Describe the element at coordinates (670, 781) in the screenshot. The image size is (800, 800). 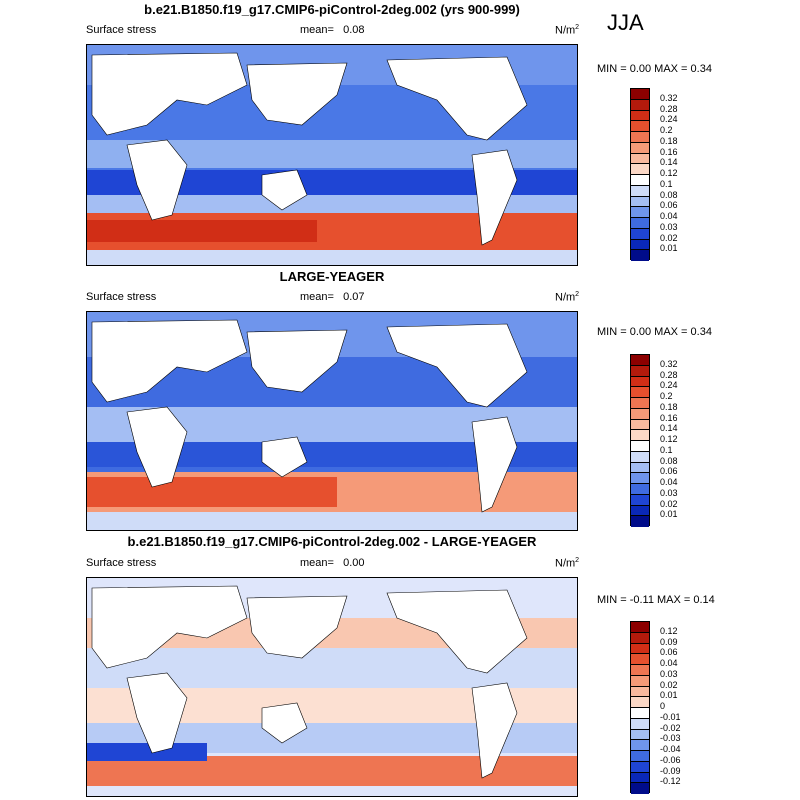
I see `panel-3-colorbar-label: -0.12` at that location.